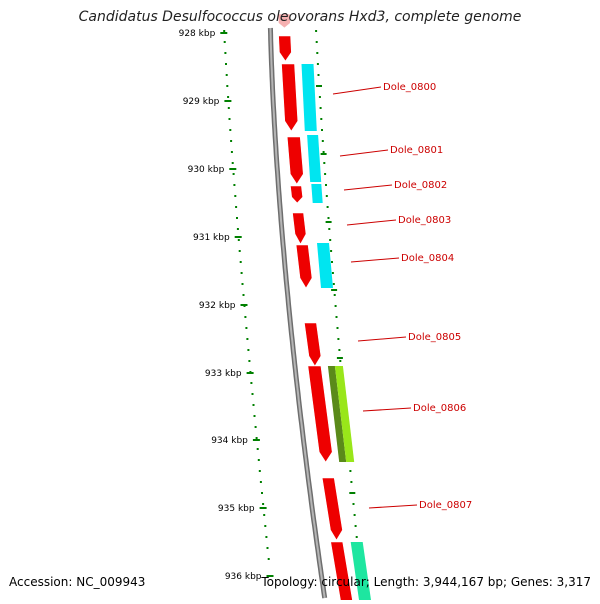  Describe the element at coordinates (409, 87) in the screenshot. I see `gene-label: Dole_0800` at that location.